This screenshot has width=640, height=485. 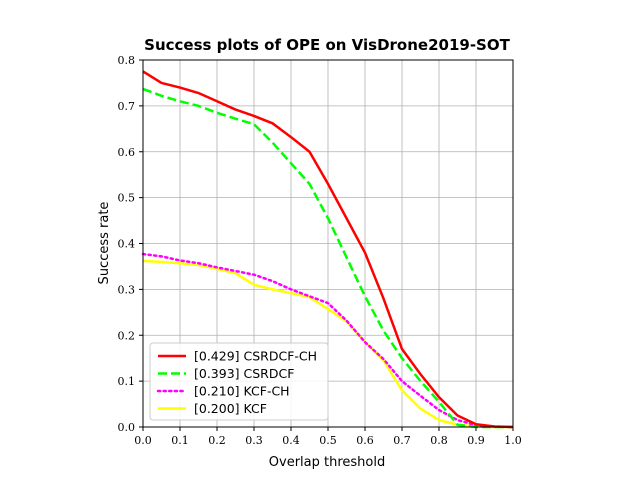 What do you see at coordinates (180, 440) in the screenshot?
I see `x-tick-label: 0.1` at bounding box center [180, 440].